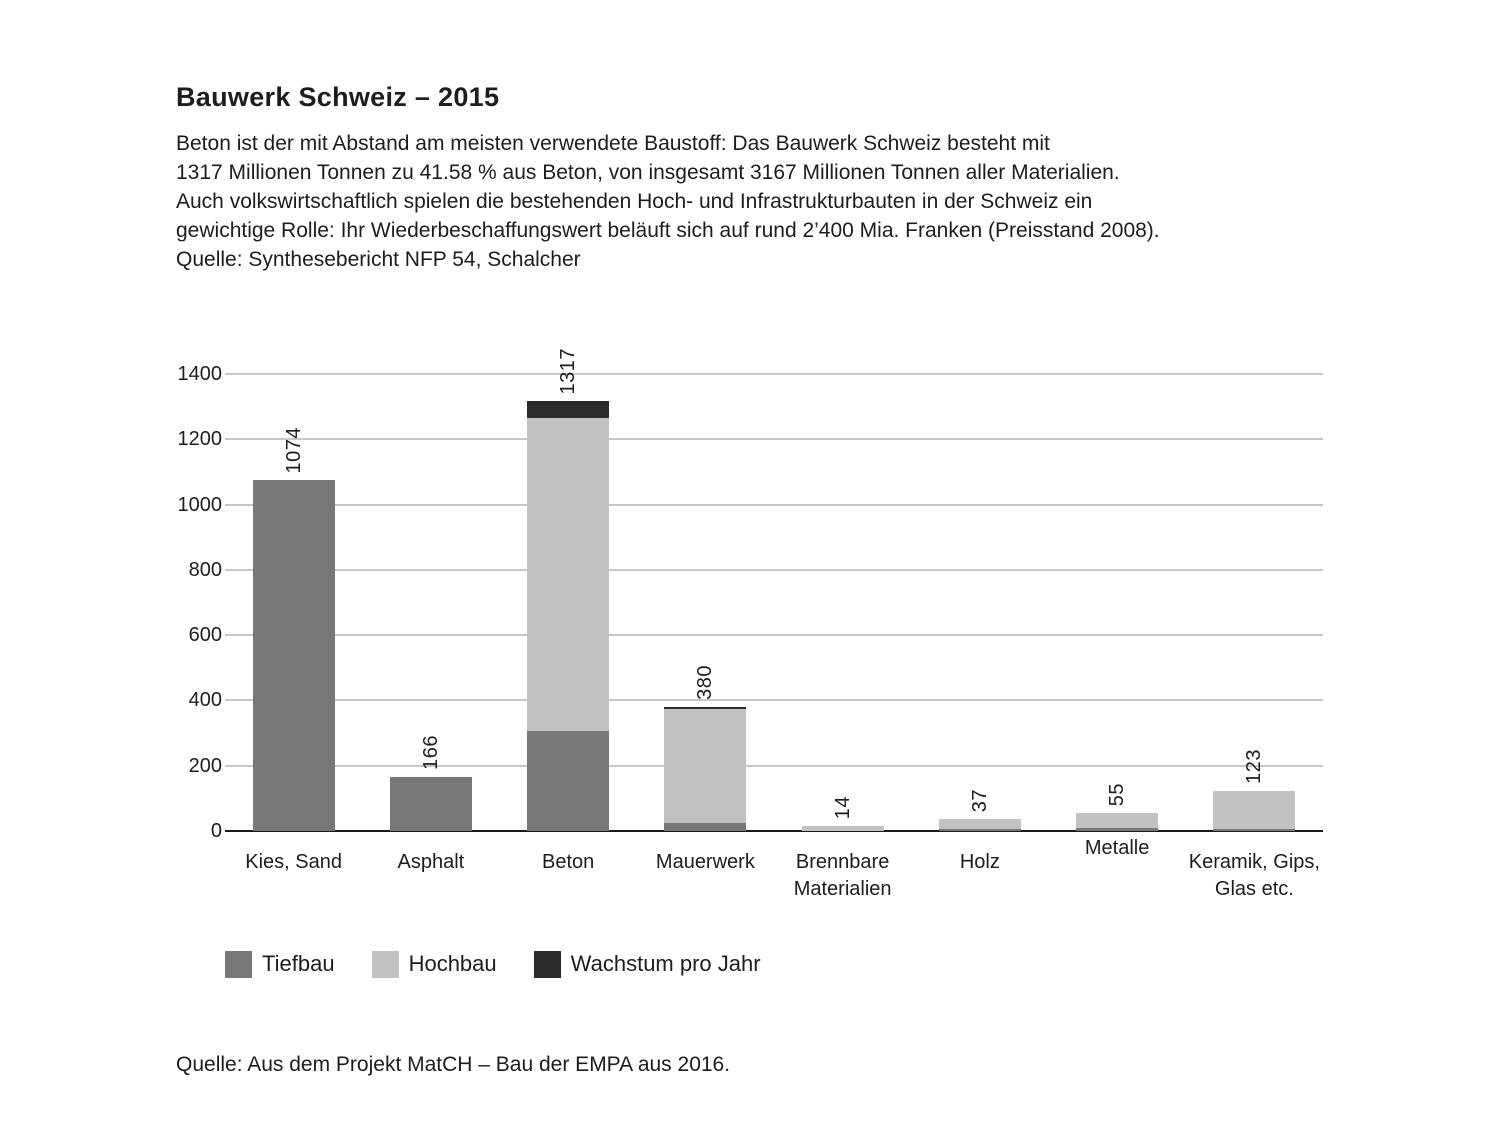 This screenshot has width=1499, height=1126. What do you see at coordinates (200, 504) in the screenshot?
I see `y-axis-tick-label: 1000` at bounding box center [200, 504].